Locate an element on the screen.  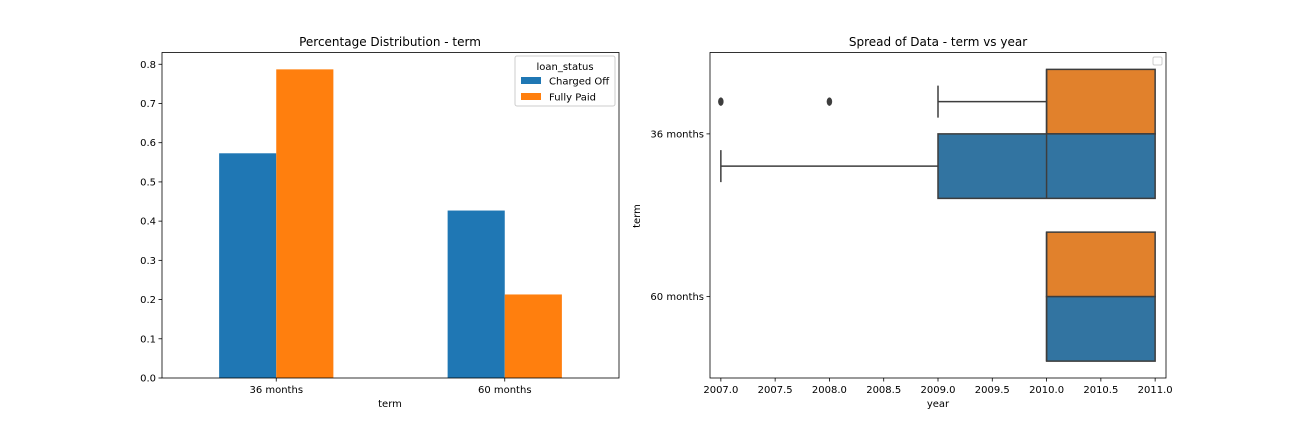
x-tick-label: 2010.0 is located at coordinates (1046, 390).